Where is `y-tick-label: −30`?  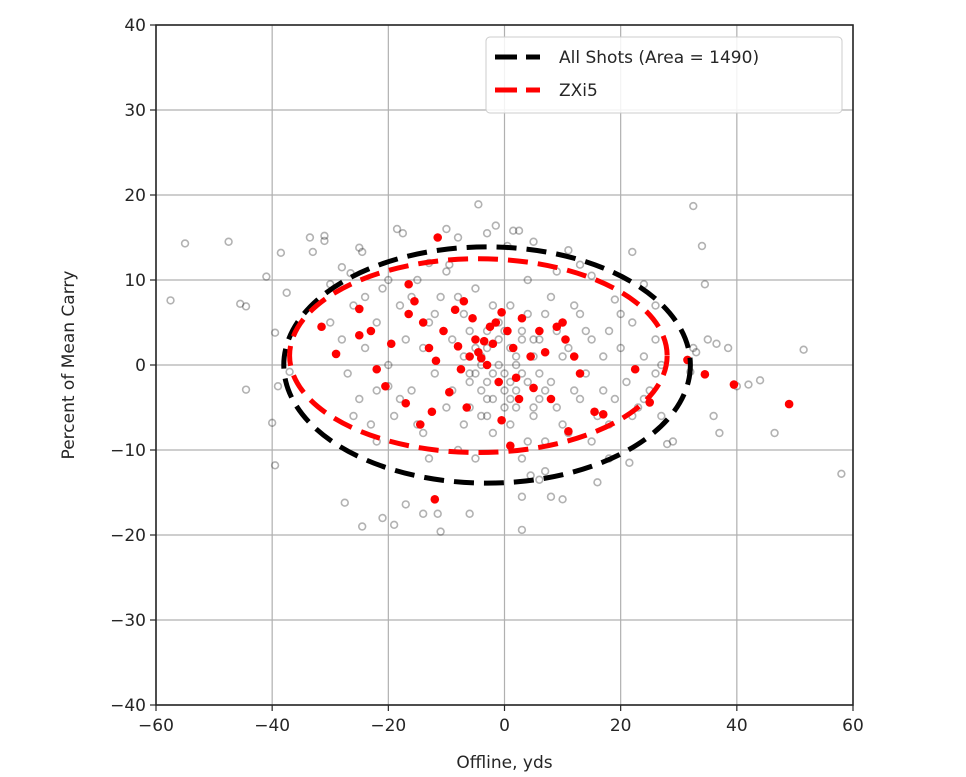 y-tick-label: −30 is located at coordinates (128, 621).